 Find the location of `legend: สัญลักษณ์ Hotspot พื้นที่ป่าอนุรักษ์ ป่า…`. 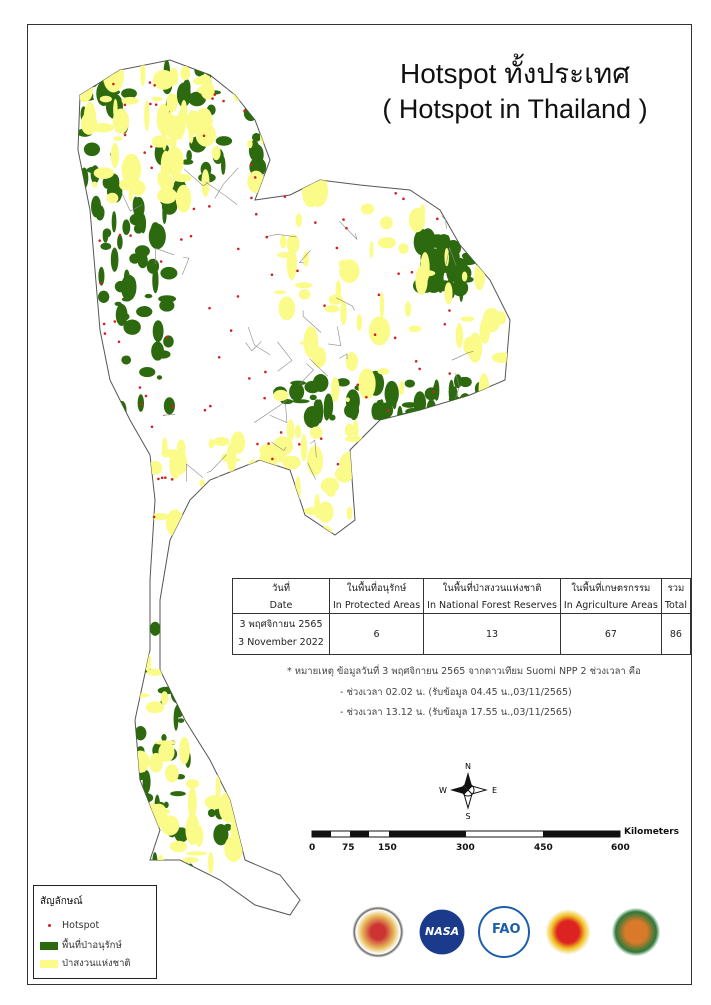

legend: สัญลักษณ์ Hotspot พื้นที่ป่าอนุรักษ์ ป่า… is located at coordinates (95, 932).